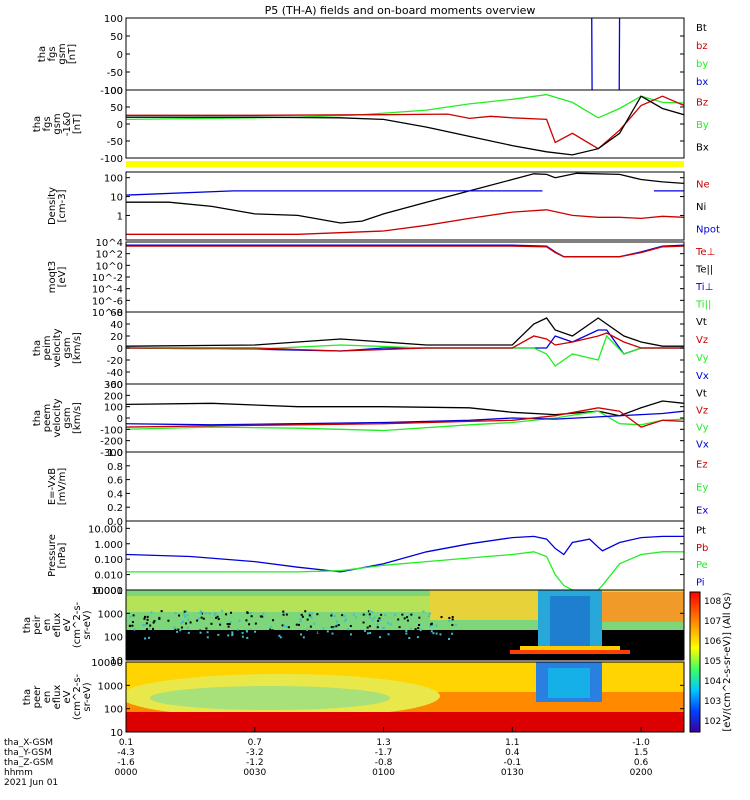 This screenshot has width=750, height=800. I want to click on colorbar-scale, so click(695, 662).